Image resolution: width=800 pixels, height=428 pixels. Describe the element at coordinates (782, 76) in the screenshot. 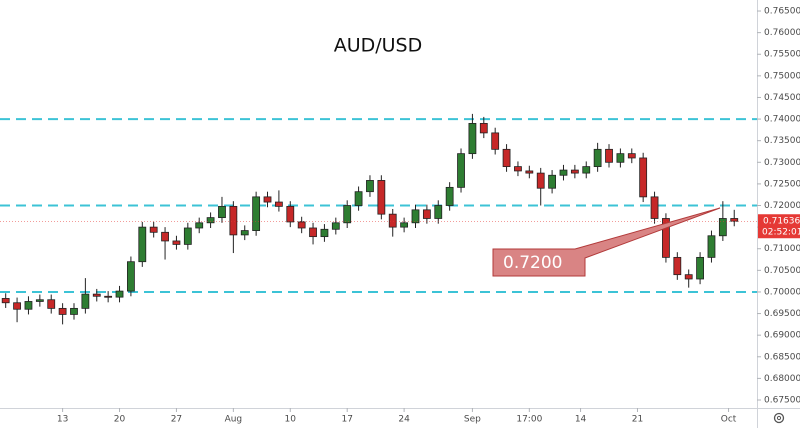

I see `y-tick-label: 0.75000` at that location.